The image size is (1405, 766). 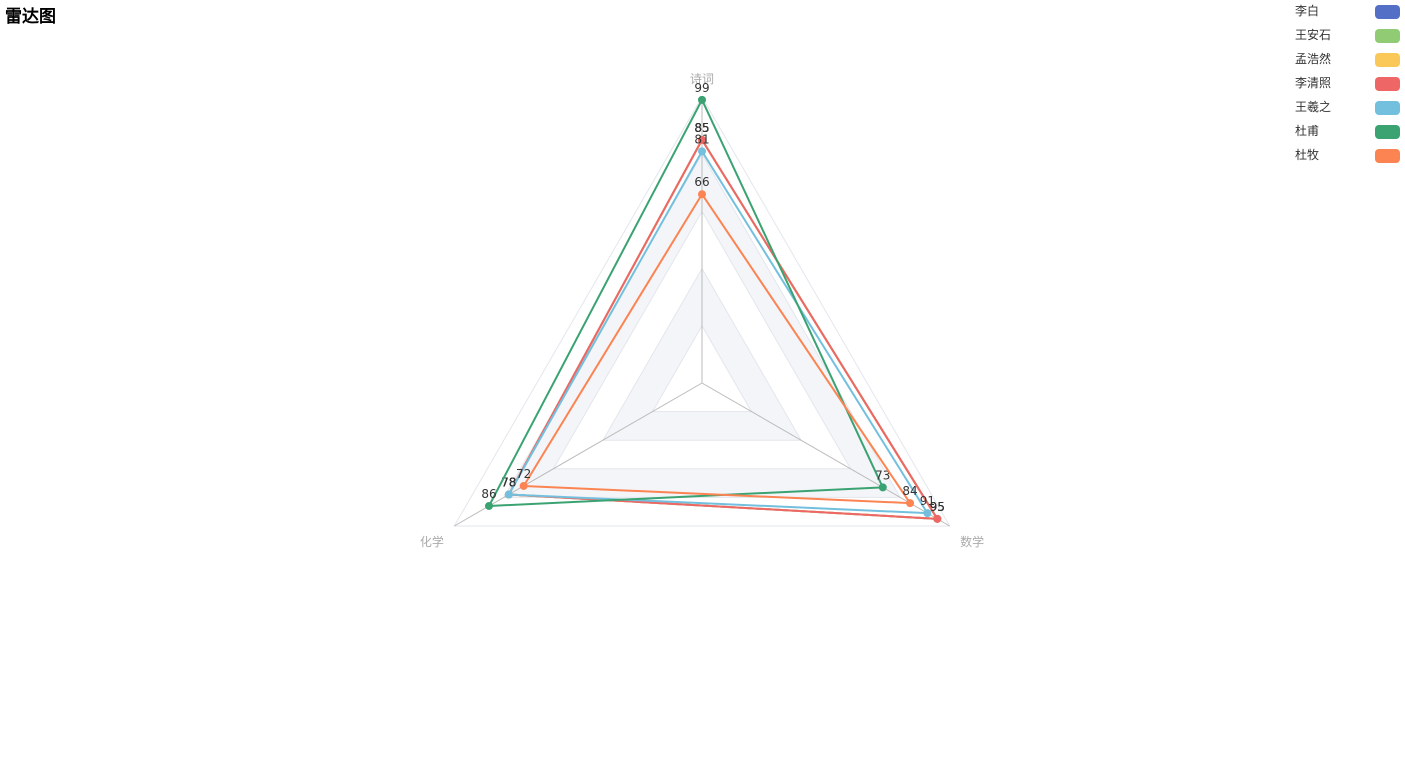 I want to click on legend: 李白王安石孟浩然李清照王羲之杜甫杜牧, so click(x=1347, y=87).